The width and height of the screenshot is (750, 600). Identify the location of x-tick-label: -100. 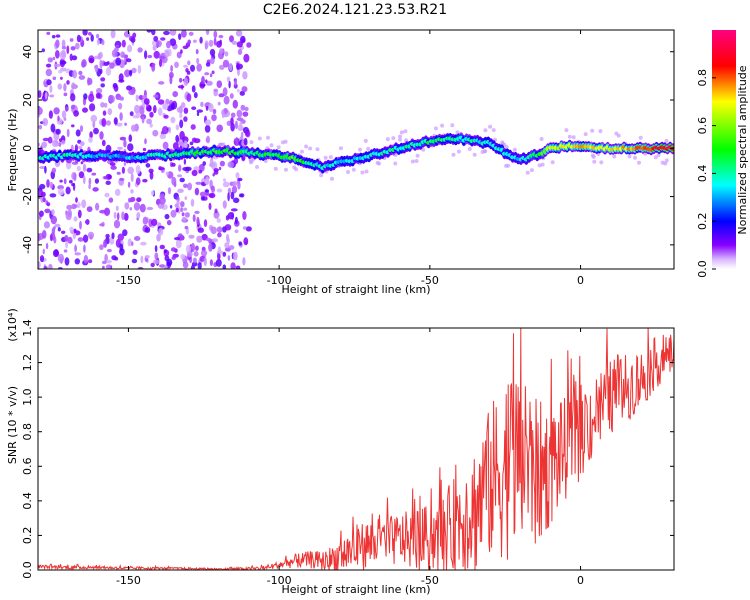
(279, 580).